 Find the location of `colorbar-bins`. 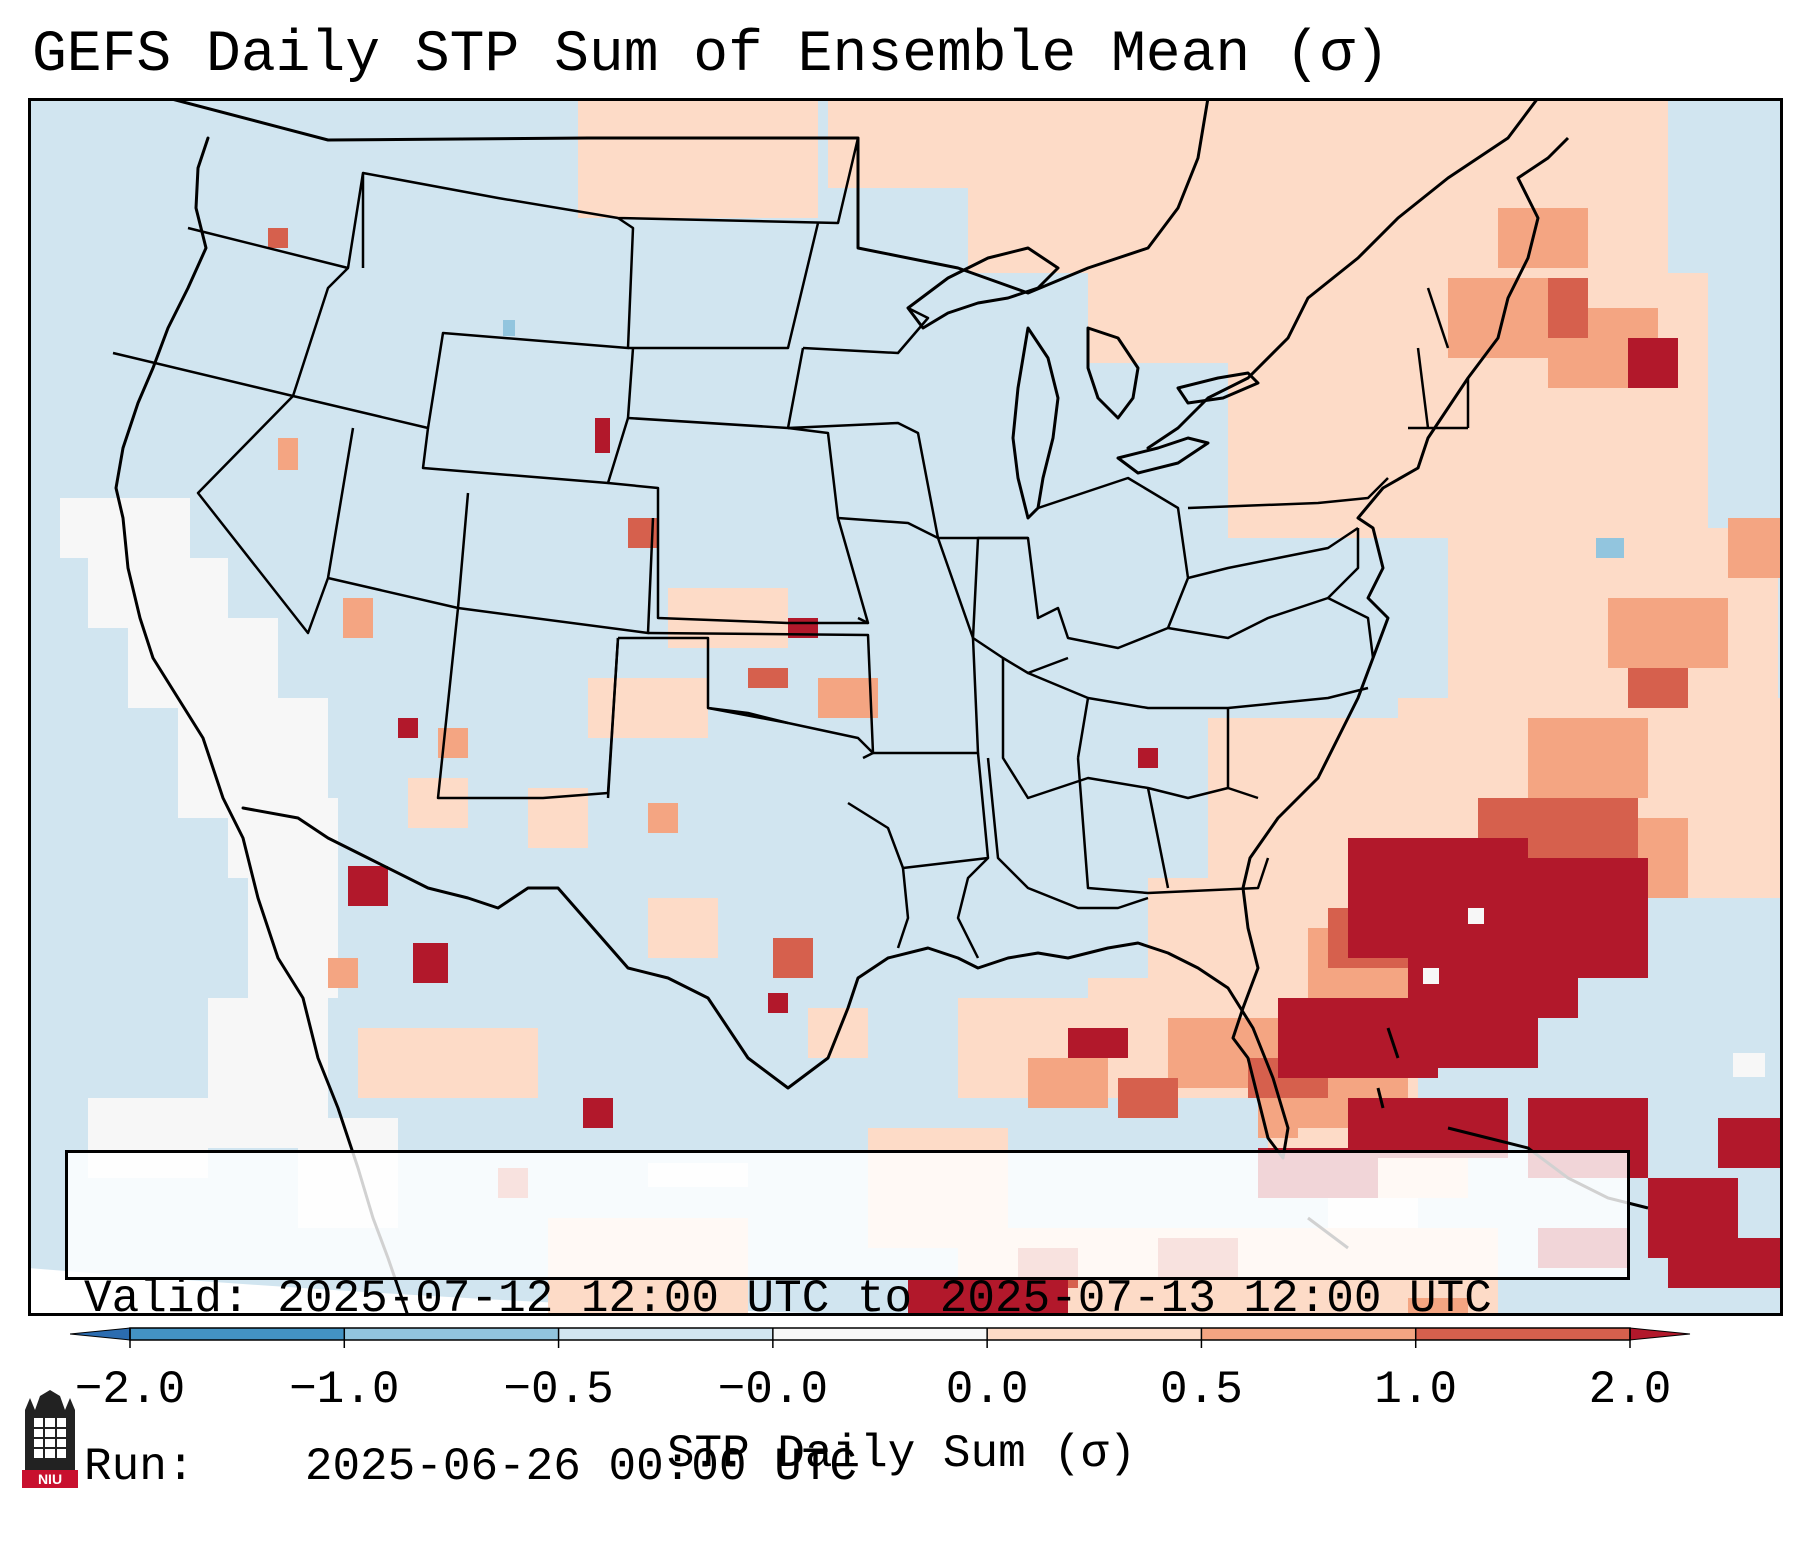

colorbar-bins is located at coordinates (880, 1337).